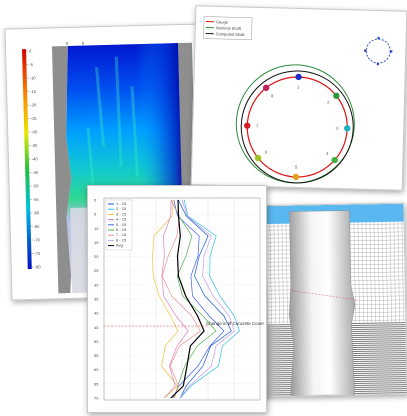  What do you see at coordinates (257, 125) in the screenshot?
I see `gauge-label: 7` at bounding box center [257, 125].